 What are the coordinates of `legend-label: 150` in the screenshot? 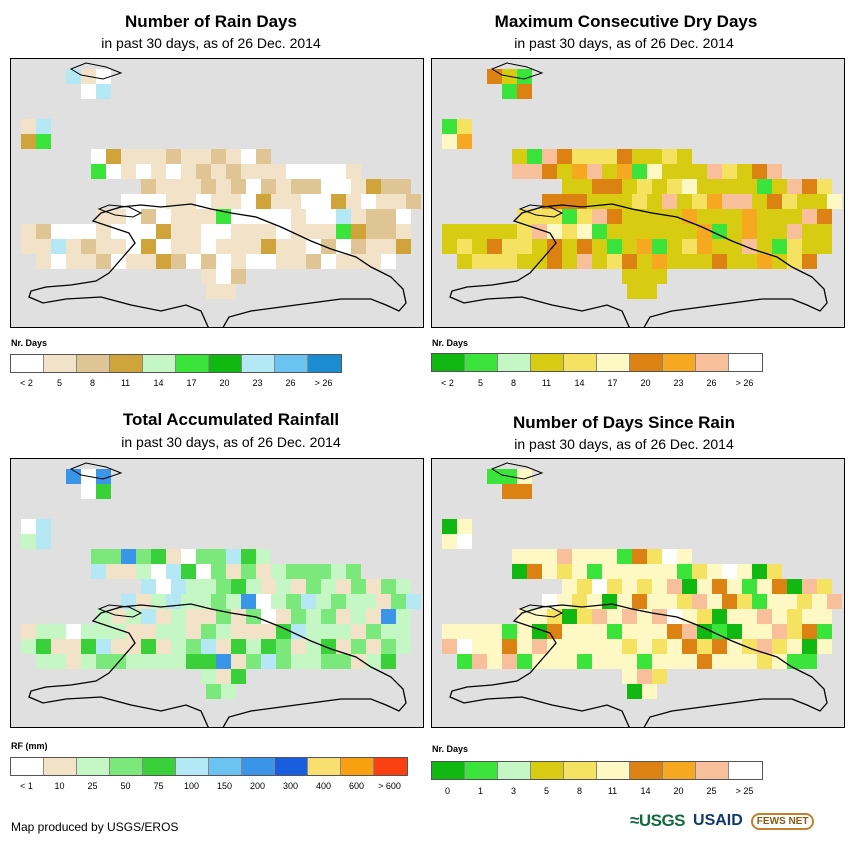 It's located at (224, 786).